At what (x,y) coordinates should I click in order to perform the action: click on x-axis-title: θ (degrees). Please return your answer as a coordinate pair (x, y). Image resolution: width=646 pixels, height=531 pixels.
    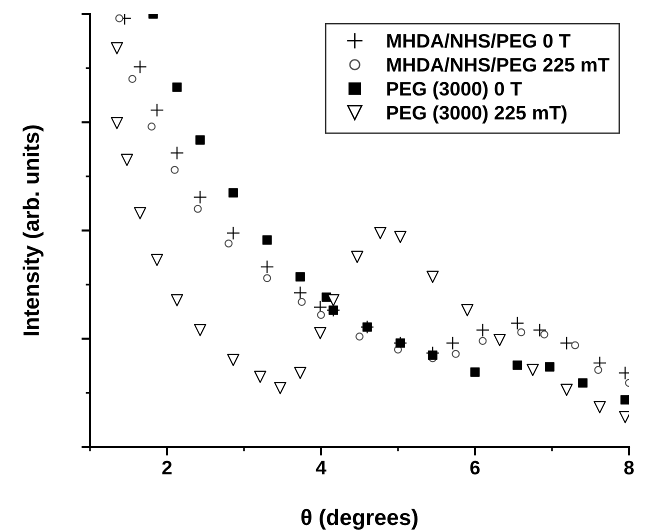
    Looking at the image, I should click on (359, 519).